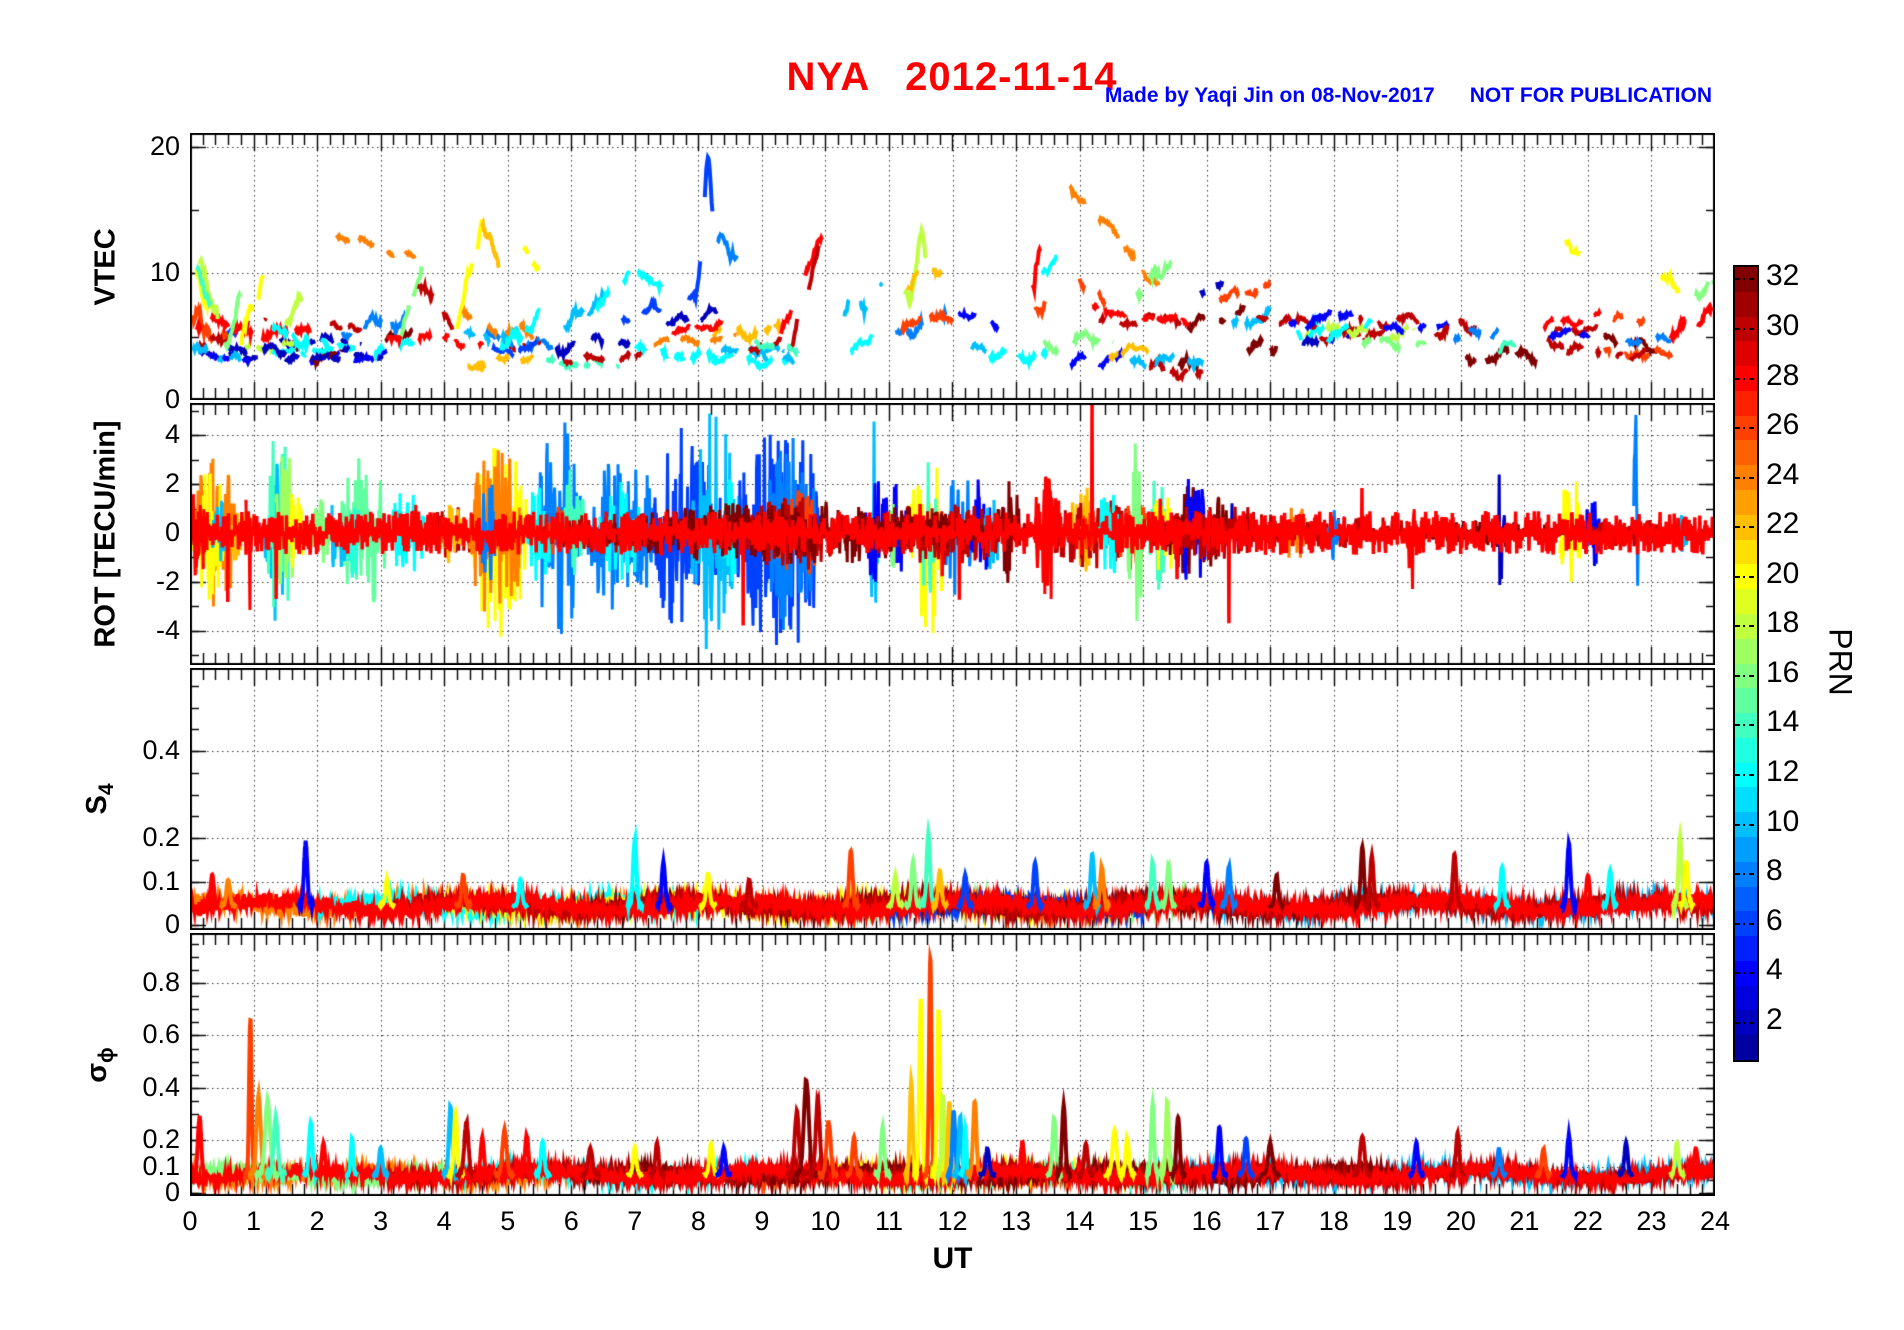 The width and height of the screenshot is (1904, 1330). What do you see at coordinates (161, 880) in the screenshot?
I see `ytick-s4-0.1: 0.1` at bounding box center [161, 880].